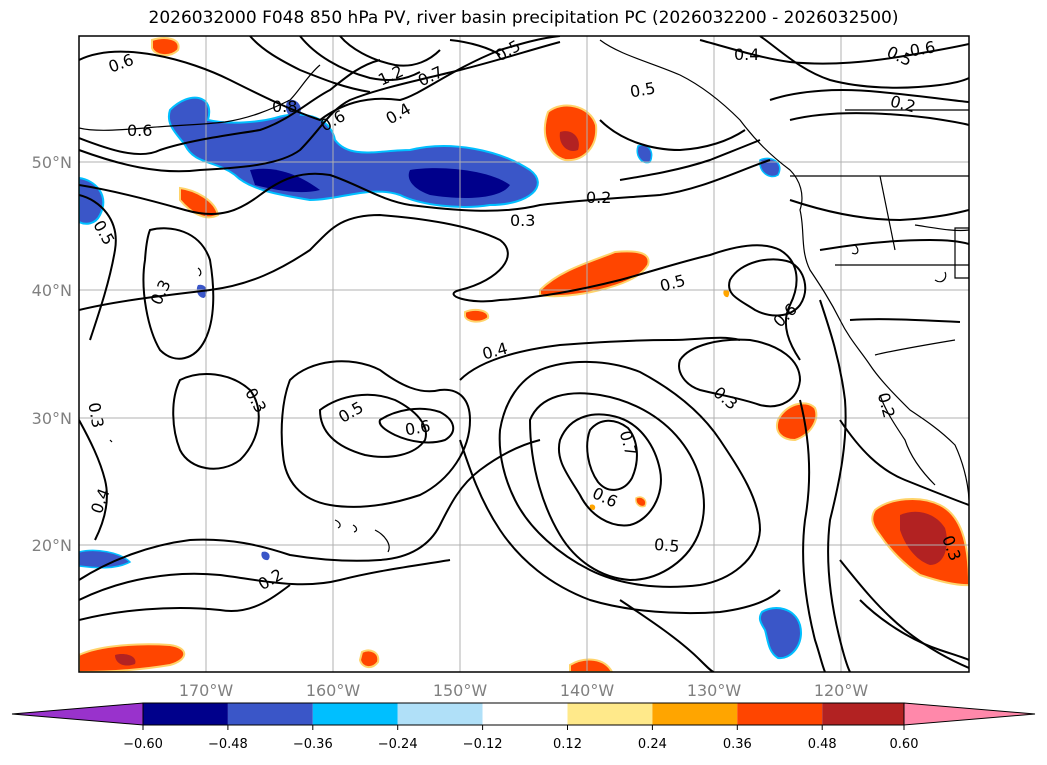 This screenshot has width=1047, height=765. I want to click on colorbar-tick-label: 0.36, so click(737, 744).